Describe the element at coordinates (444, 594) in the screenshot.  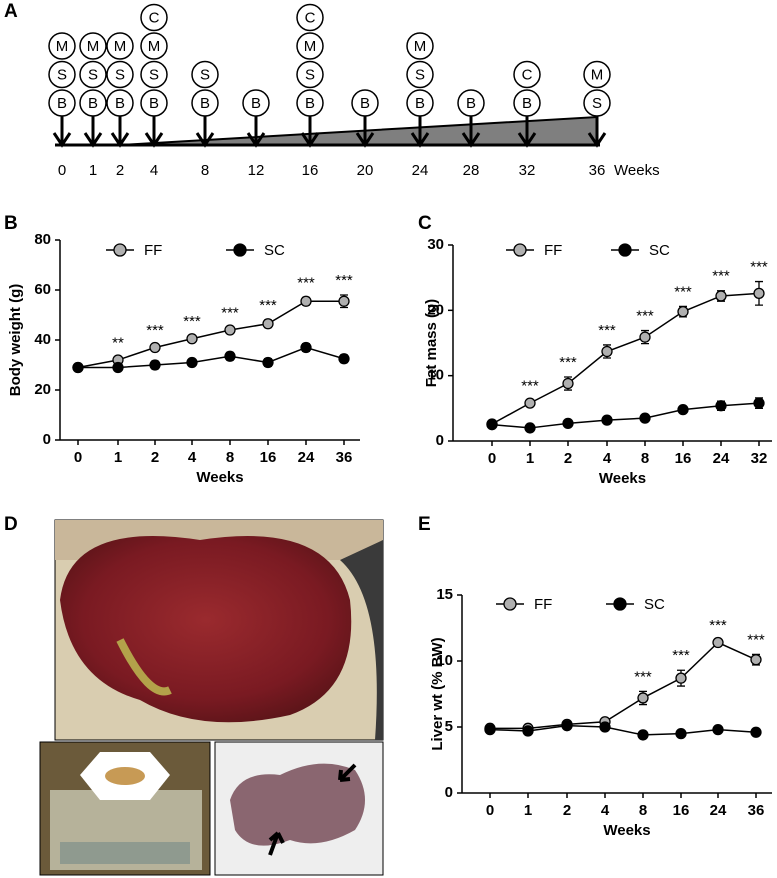
I see `y-tick-label: 15` at that location.